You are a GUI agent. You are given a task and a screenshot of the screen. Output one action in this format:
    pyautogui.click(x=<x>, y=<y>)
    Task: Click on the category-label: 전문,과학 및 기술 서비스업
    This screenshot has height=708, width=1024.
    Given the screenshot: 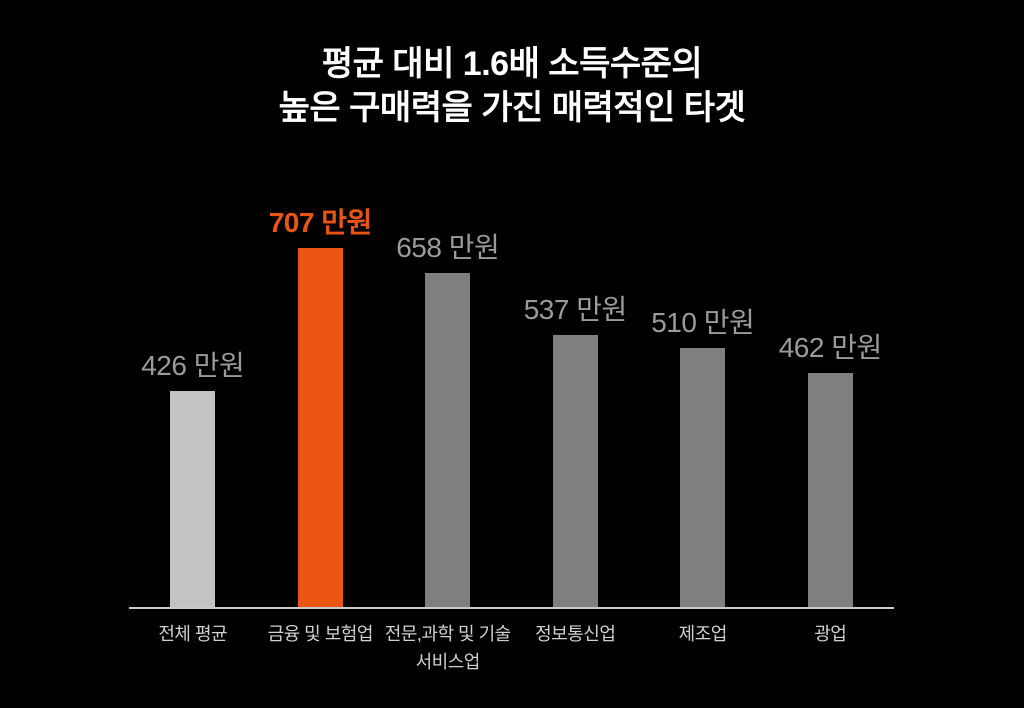 What is the action you would take?
    pyautogui.click(x=447, y=648)
    